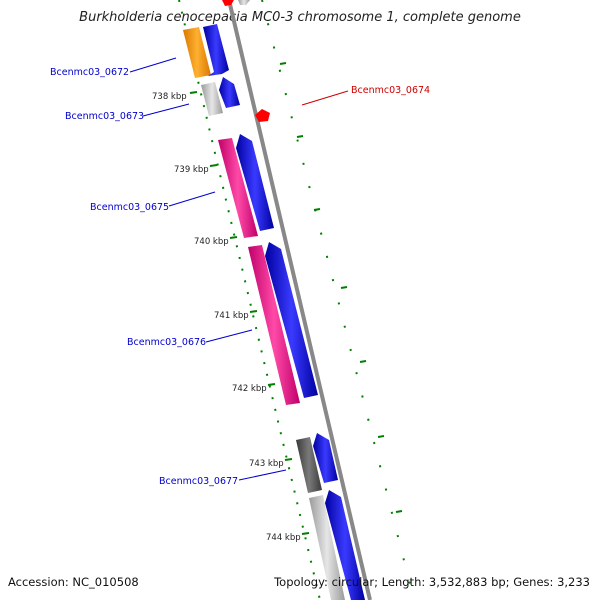  What do you see at coordinates (169, 97) in the screenshot?
I see `tick-label-738: 738 kbp` at bounding box center [169, 97].